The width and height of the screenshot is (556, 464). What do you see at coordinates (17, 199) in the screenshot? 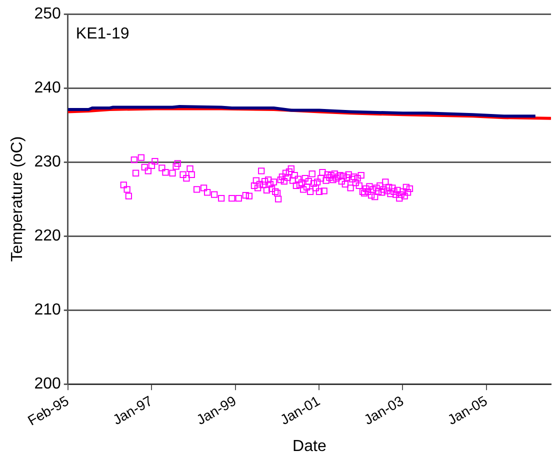
I see `y-axis-title: Temperature (oC)` at bounding box center [17, 199].